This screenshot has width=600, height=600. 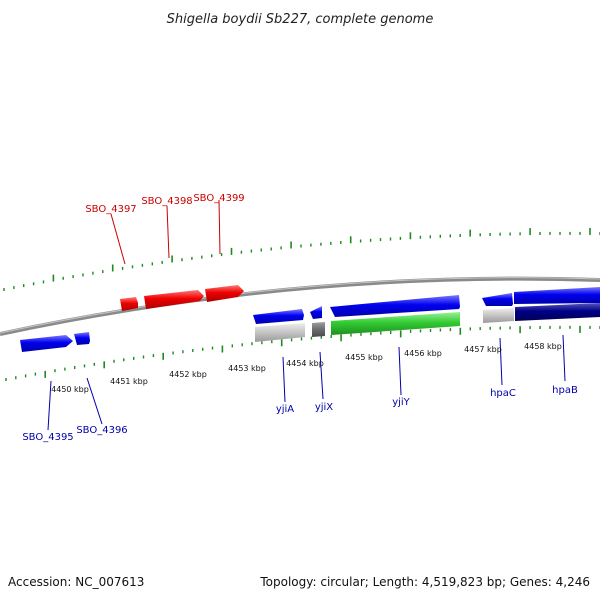 I want to click on category-bar-hpab, so click(x=557, y=312).